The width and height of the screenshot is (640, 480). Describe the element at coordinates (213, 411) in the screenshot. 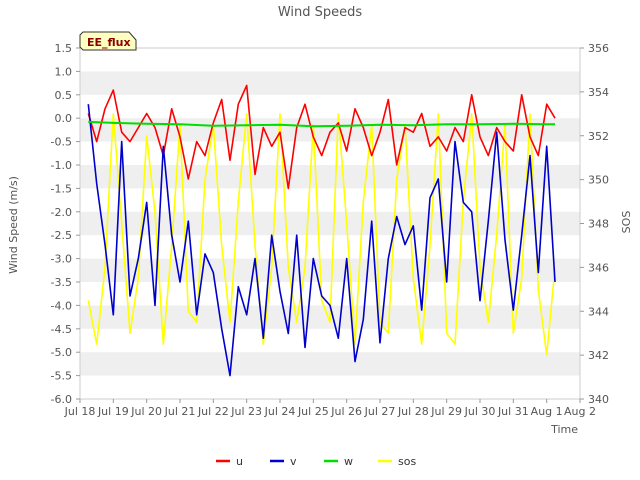

I see `x-tick-label: Jul 22` at that location.